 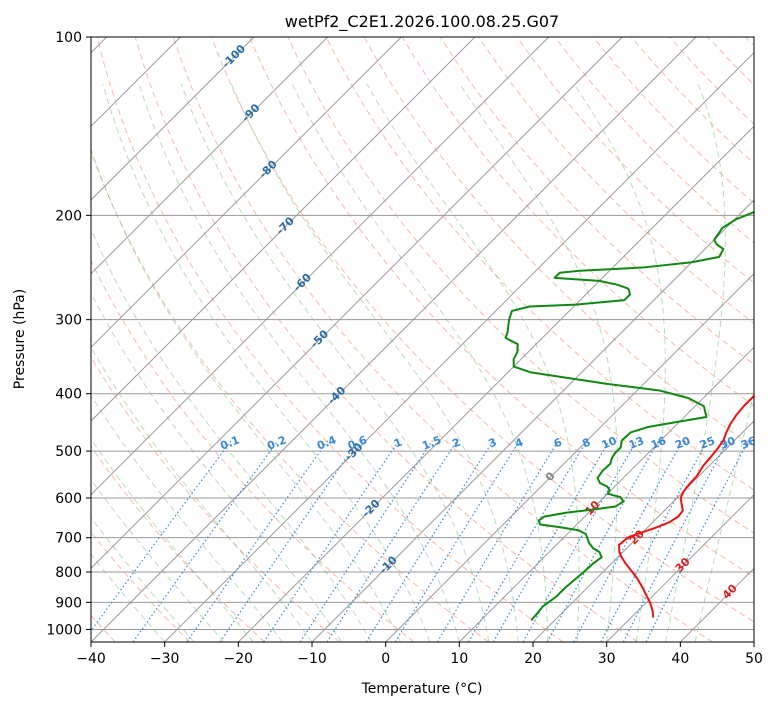 I want to click on isotherm-label: 40, so click(x=730, y=591).